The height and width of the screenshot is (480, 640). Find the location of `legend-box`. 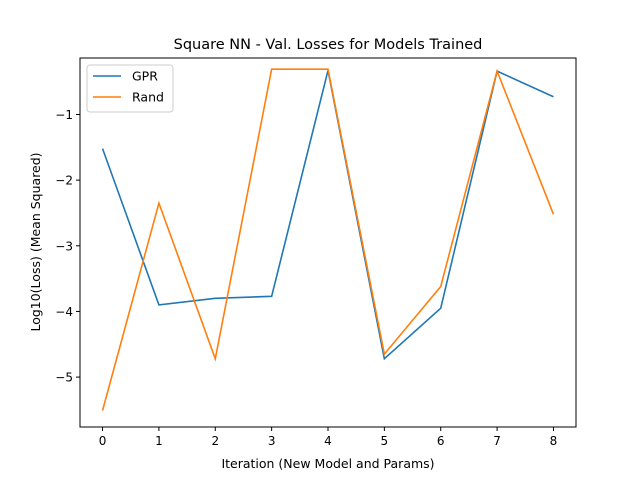

legend-box is located at coordinates (130, 88).